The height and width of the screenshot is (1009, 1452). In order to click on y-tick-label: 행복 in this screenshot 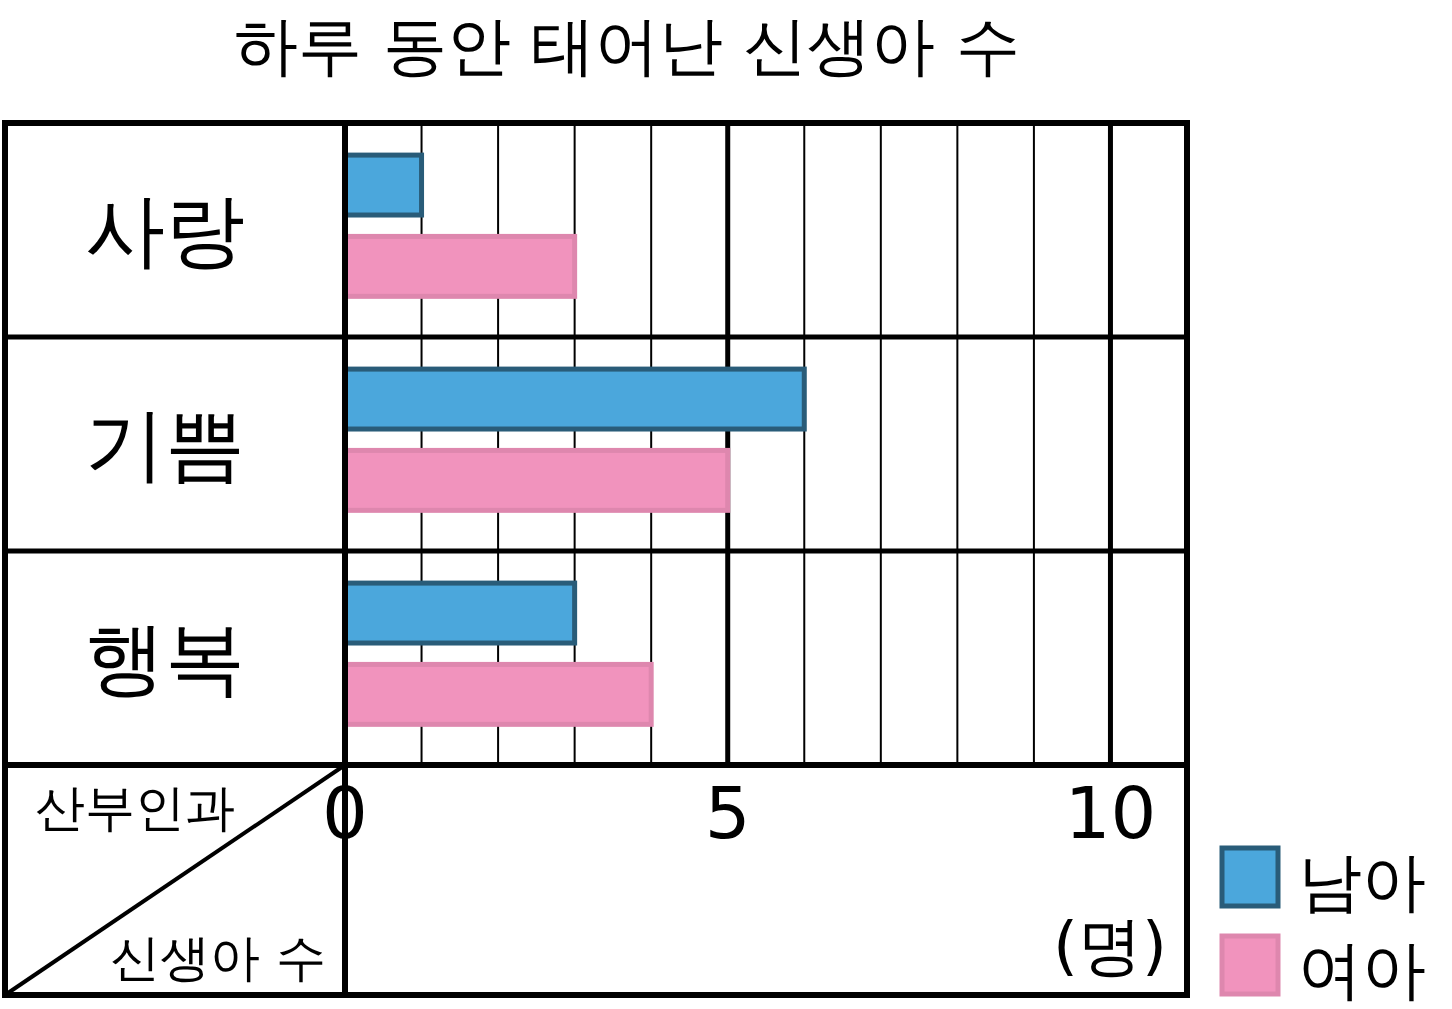, I will do `click(165, 658)`.